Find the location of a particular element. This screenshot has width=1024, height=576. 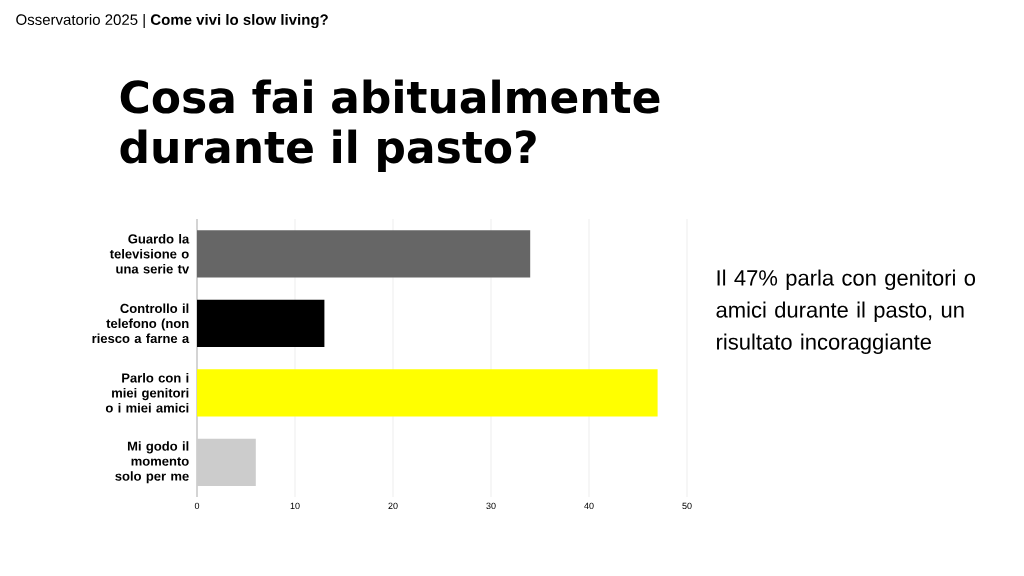

y-tick-label: Guardo la televisione o una serie tv is located at coordinates (149, 253).